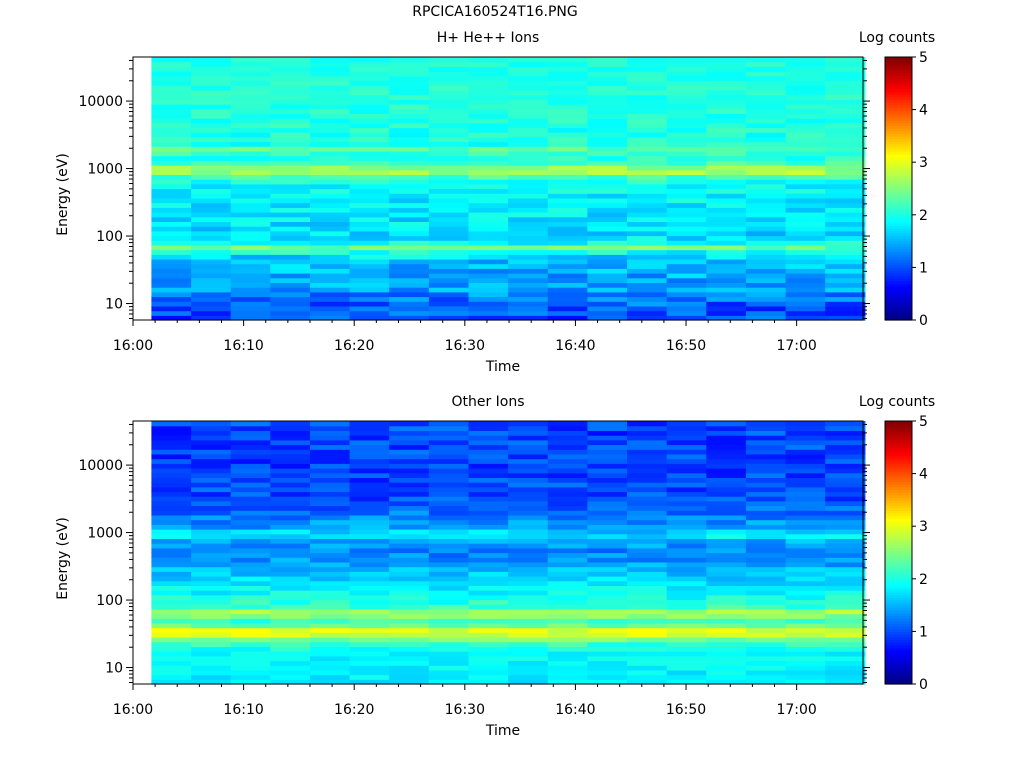 This screenshot has width=1024, height=768. What do you see at coordinates (63, 194) in the screenshot?
I see `y-axis-label: Energy (eV)` at bounding box center [63, 194].